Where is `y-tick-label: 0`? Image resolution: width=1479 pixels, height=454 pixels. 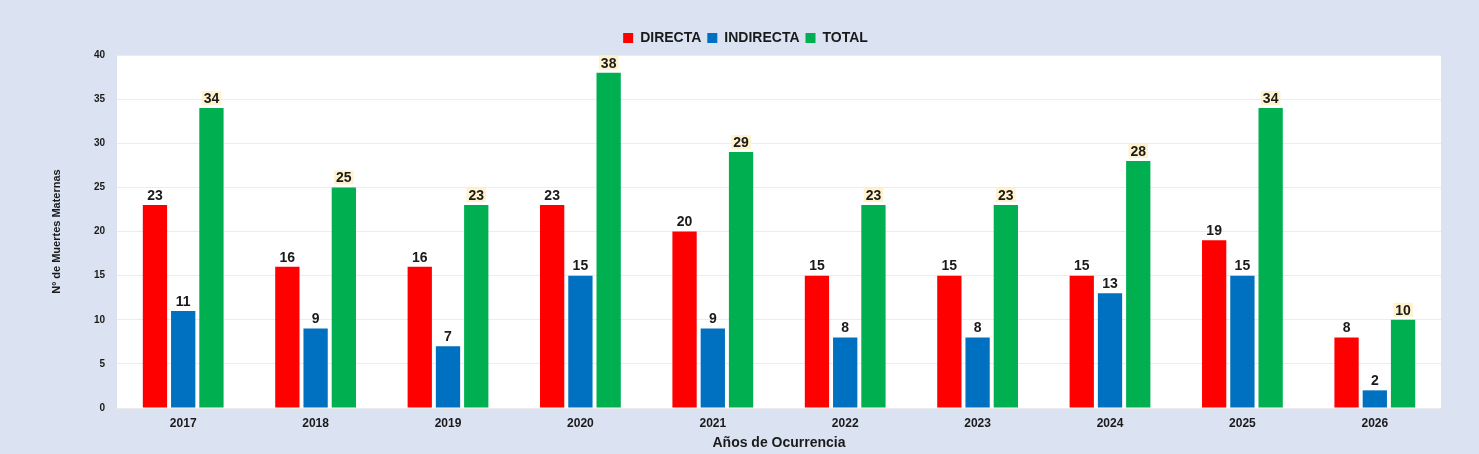 y-tick-label: 0 is located at coordinates (102, 407).